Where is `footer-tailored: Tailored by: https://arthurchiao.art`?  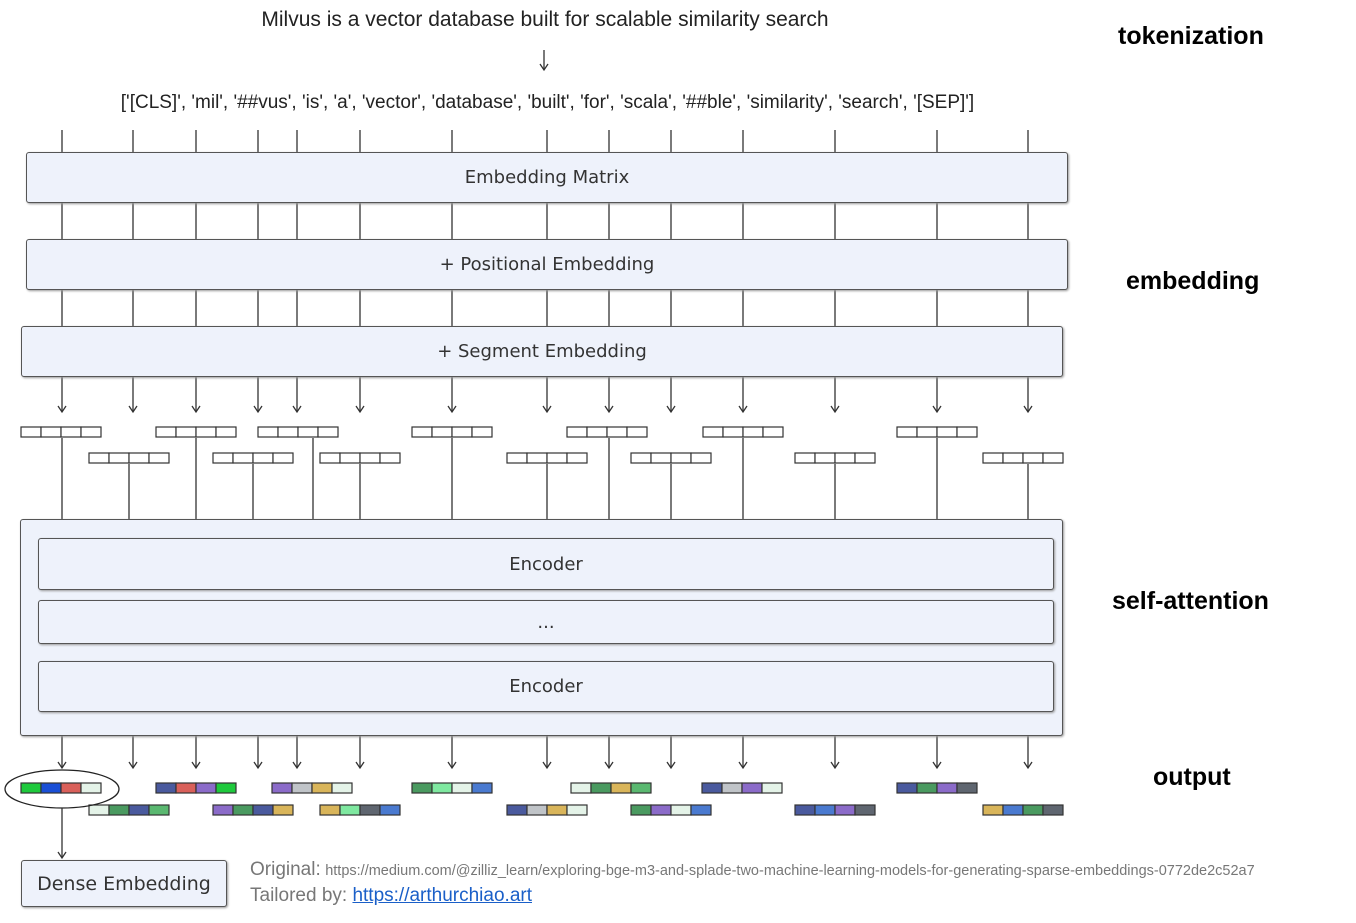 footer-tailored: Tailored by: https://arthurchiao.art is located at coordinates (391, 896).